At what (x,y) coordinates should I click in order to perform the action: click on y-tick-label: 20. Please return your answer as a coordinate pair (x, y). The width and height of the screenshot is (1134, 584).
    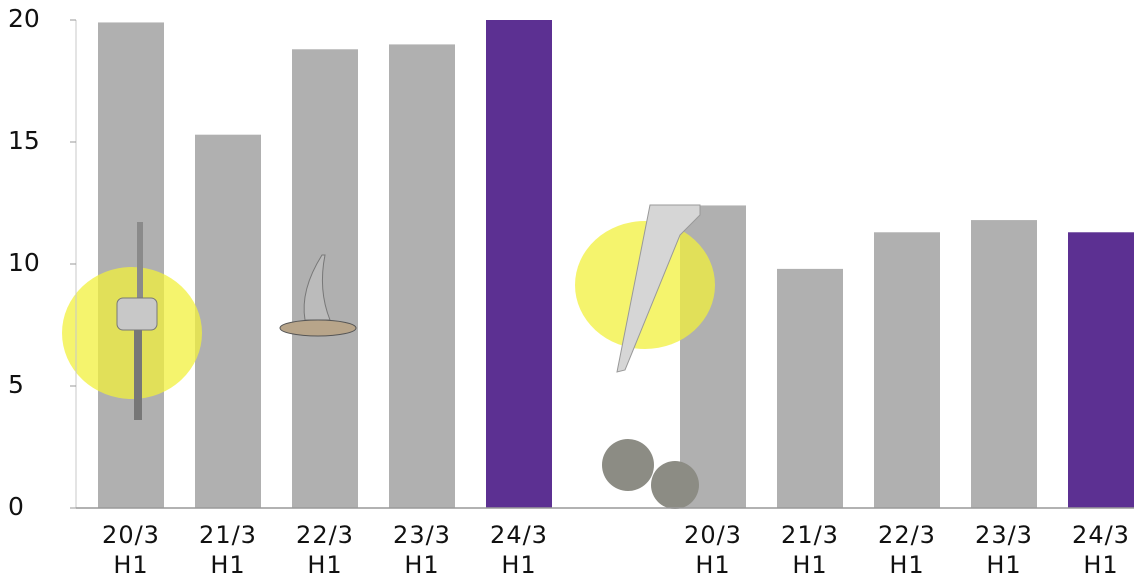
    Looking at the image, I should click on (24, 18).